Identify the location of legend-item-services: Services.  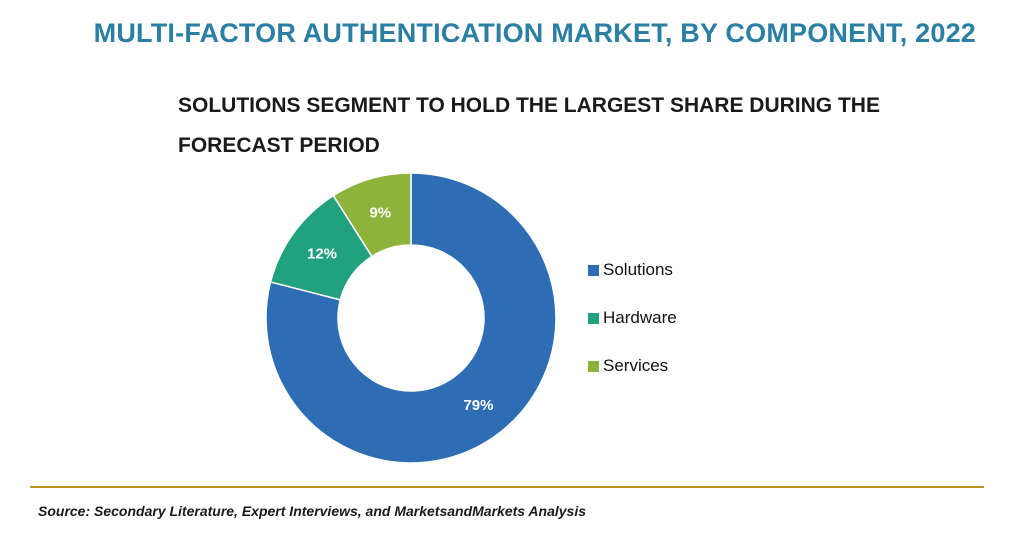
(632, 366).